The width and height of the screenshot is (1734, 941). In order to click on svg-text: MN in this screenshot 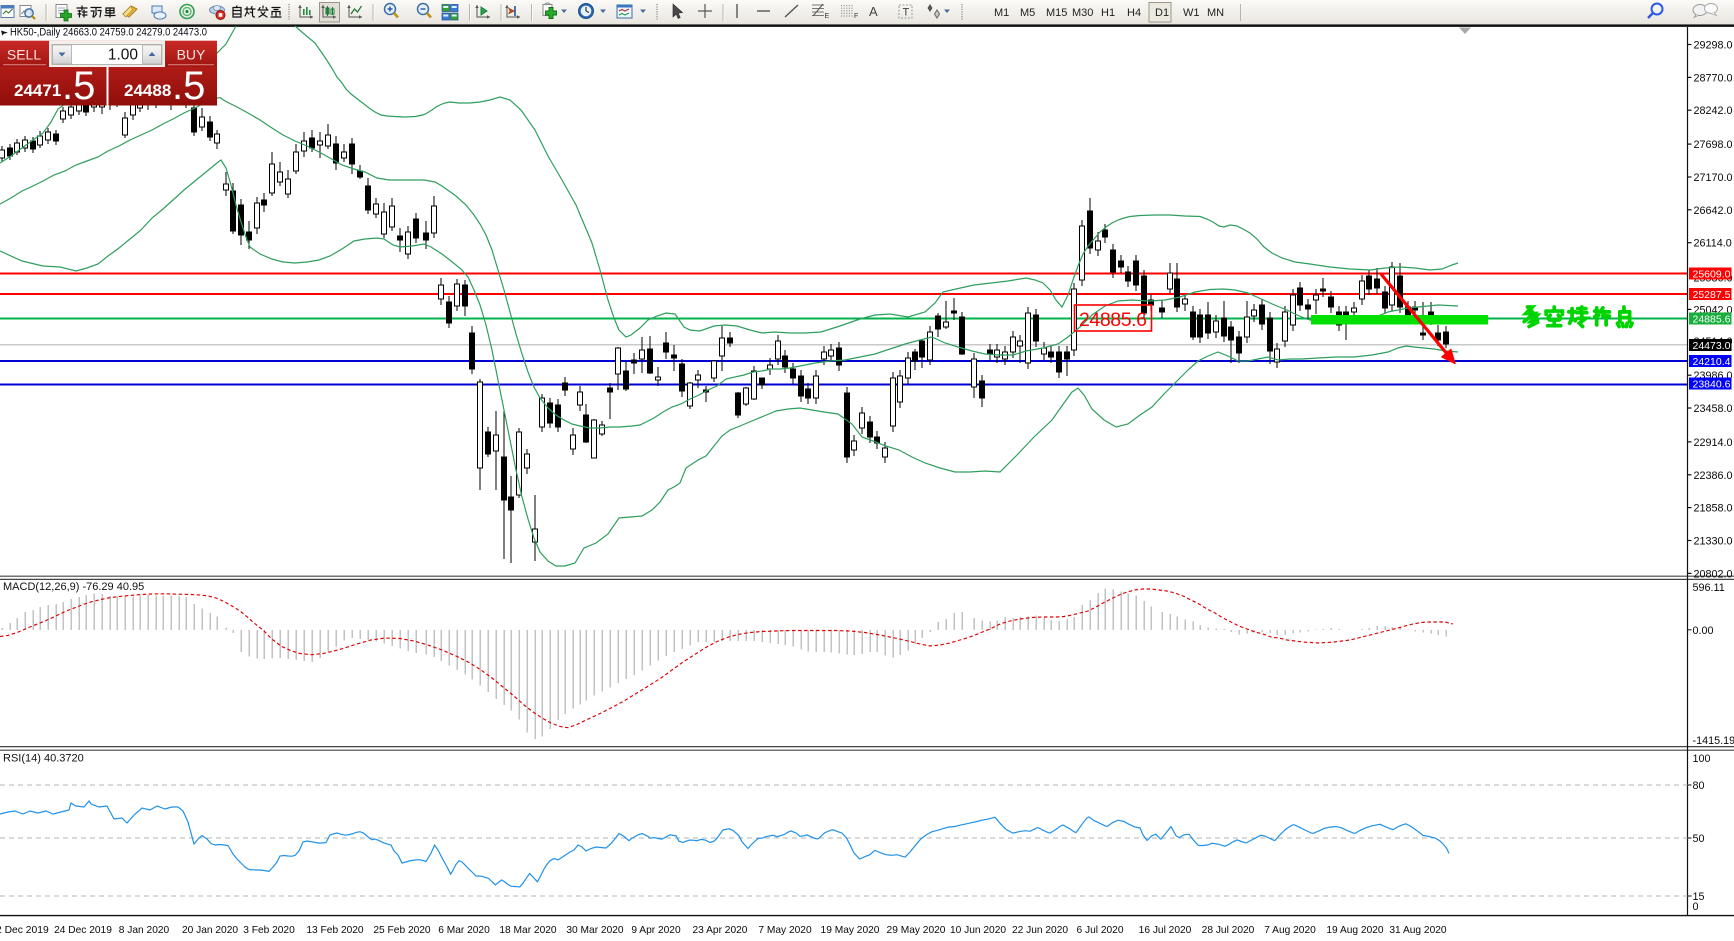, I will do `click(1215, 13)`.